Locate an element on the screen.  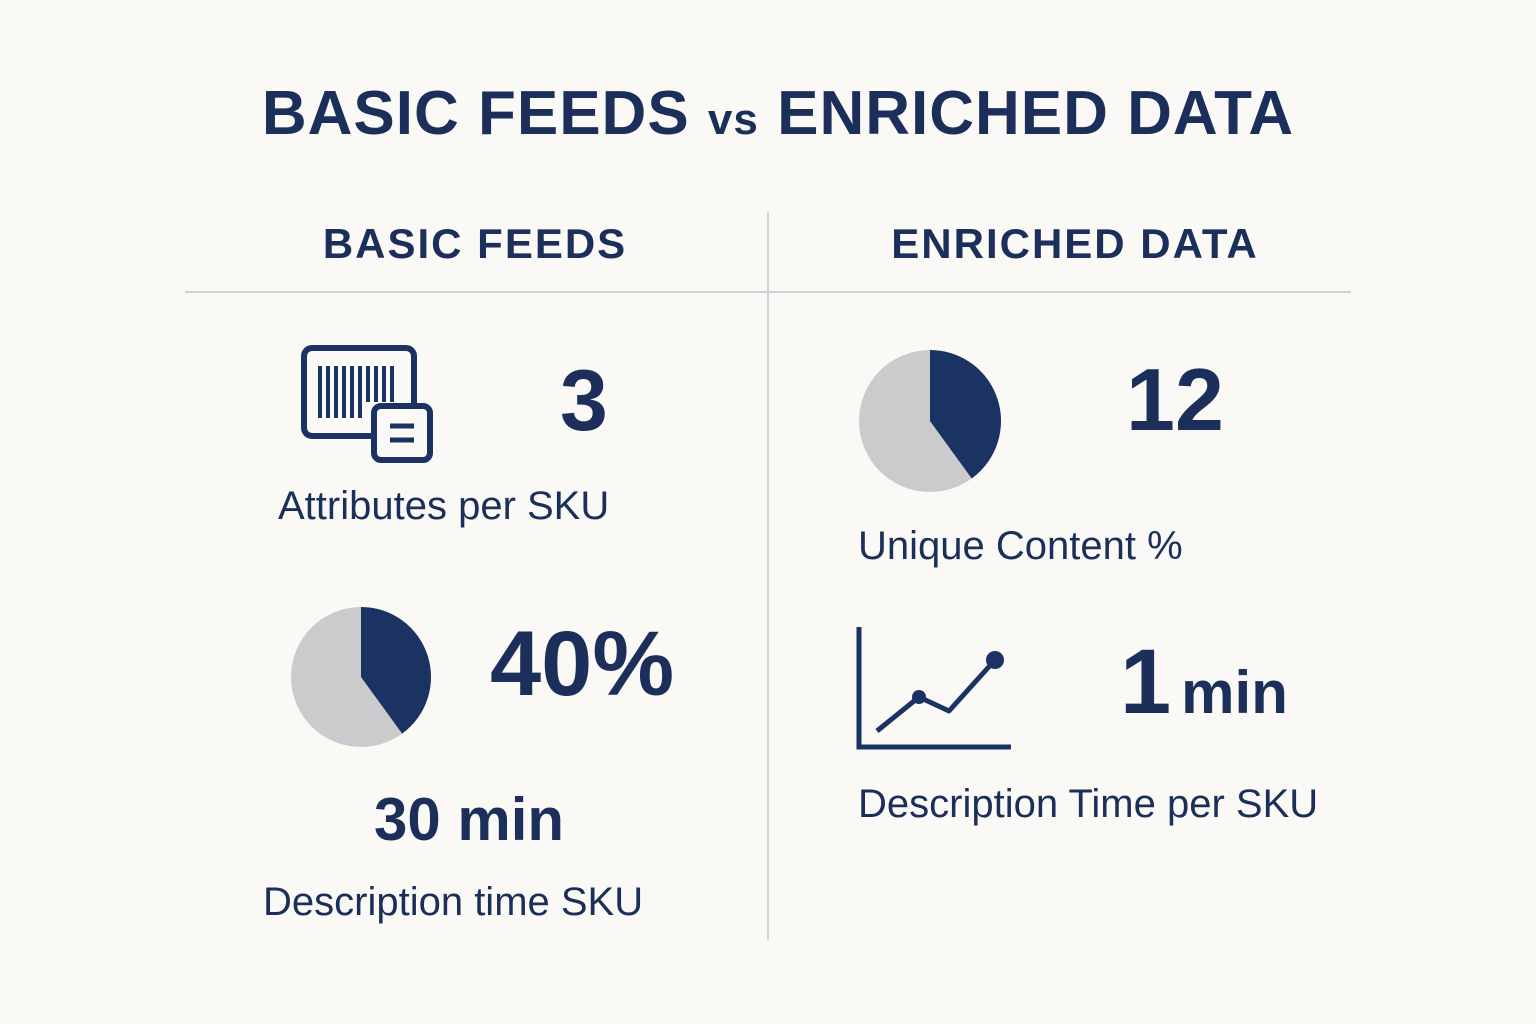
attributes-value: 3 is located at coordinates (584, 401).